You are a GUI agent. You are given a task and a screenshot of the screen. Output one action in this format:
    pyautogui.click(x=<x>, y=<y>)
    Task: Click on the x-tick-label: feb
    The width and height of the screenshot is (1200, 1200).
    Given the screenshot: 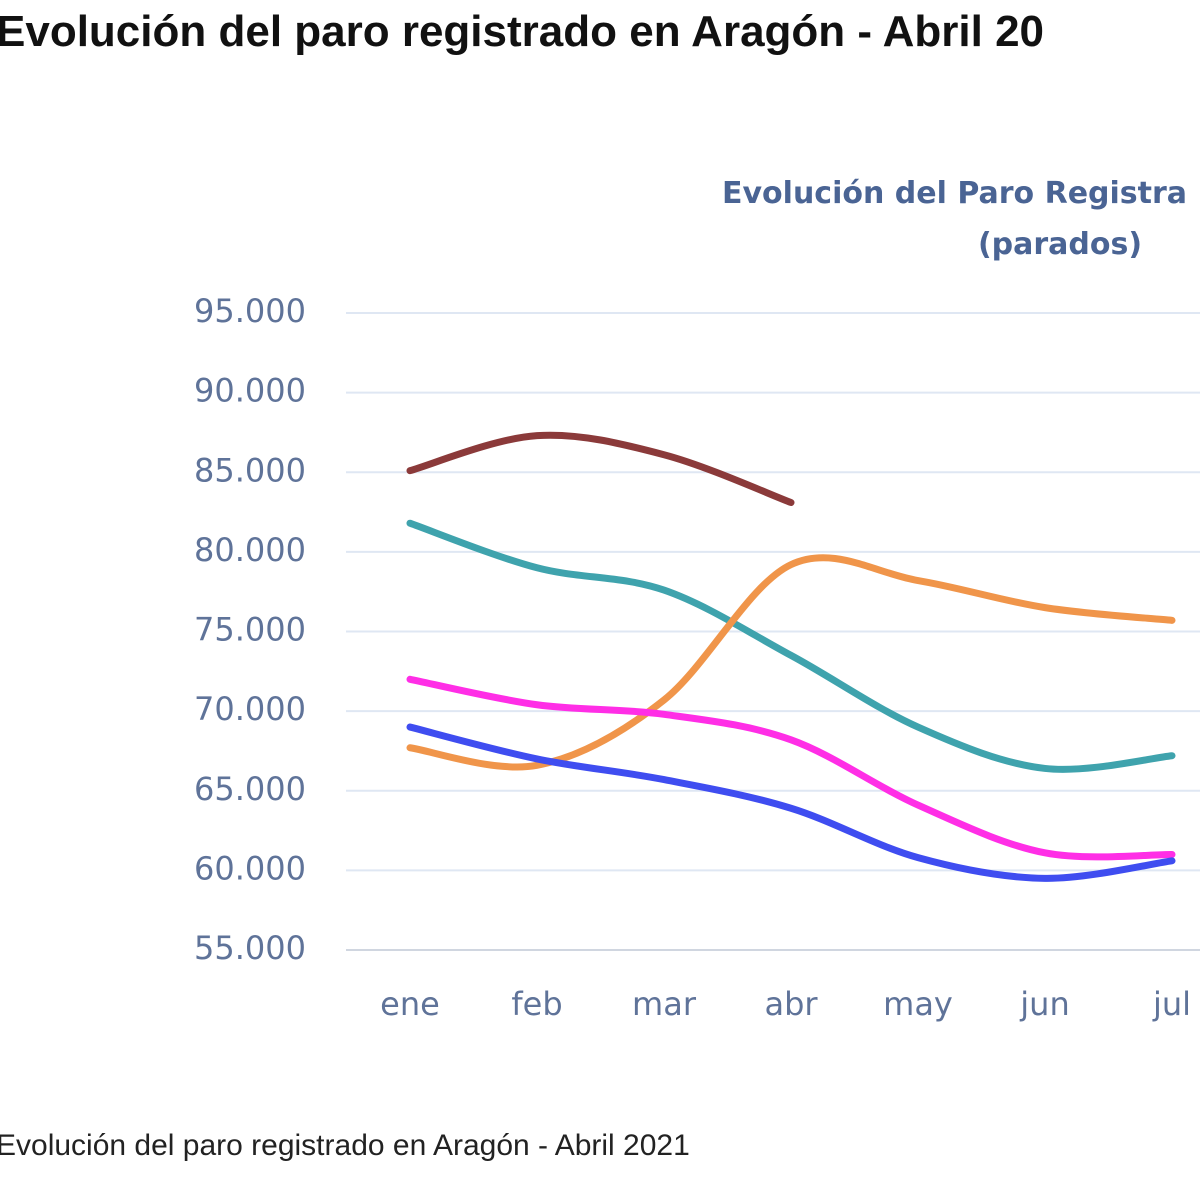 What is the action you would take?
    pyautogui.click(x=536, y=1004)
    